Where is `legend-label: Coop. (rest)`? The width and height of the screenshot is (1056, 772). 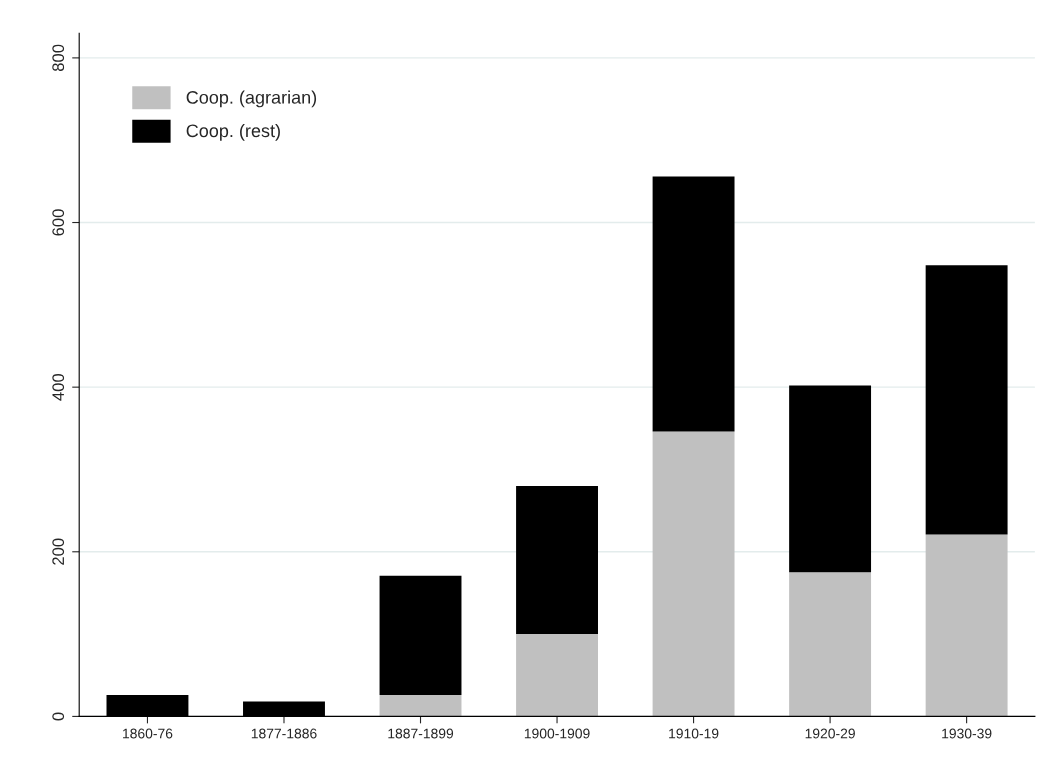 legend-label: Coop. (rest) is located at coordinates (233, 132).